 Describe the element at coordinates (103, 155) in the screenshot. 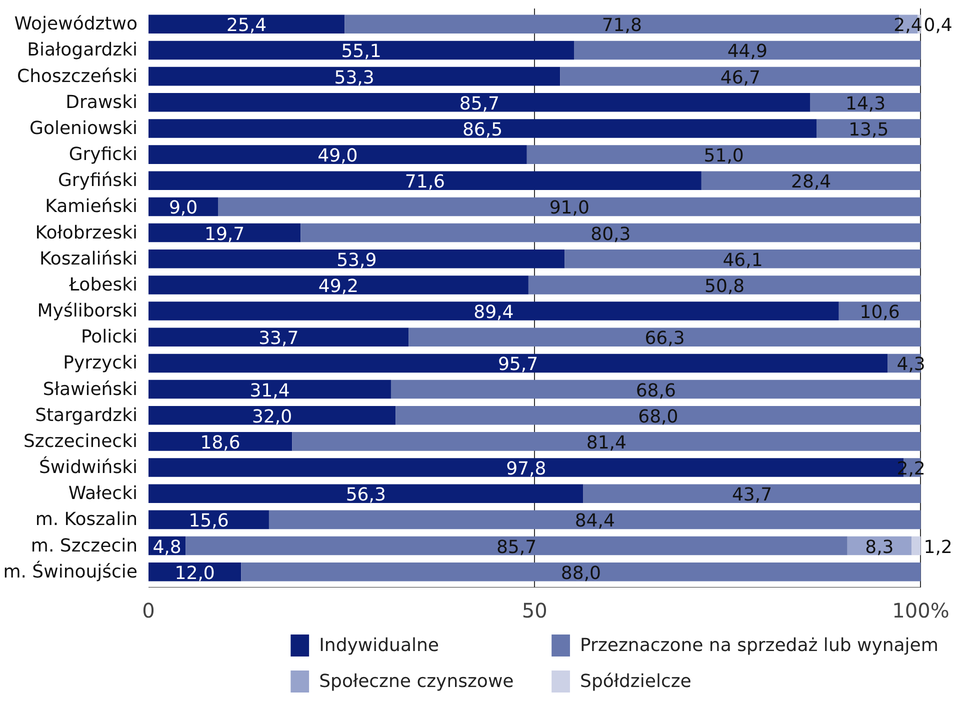

I see `y-tick-label: Gryficki` at that location.